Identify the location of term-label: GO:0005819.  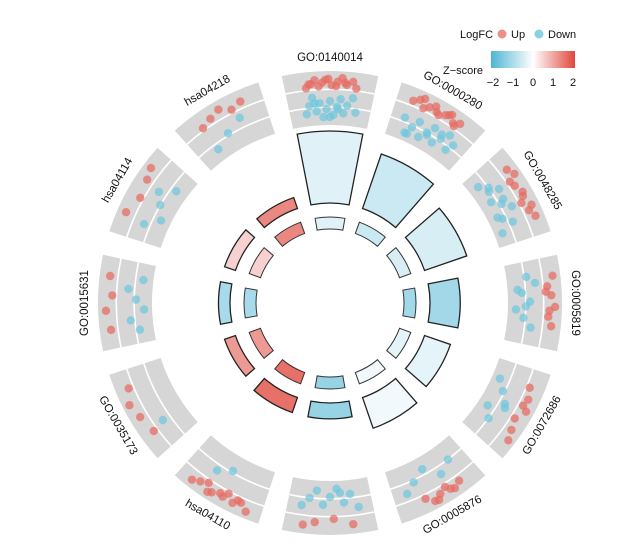
(575, 303).